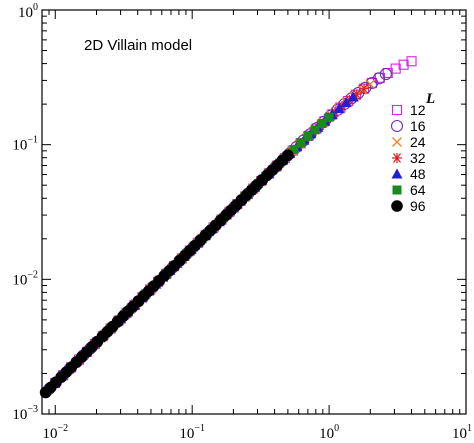  What do you see at coordinates (32, 140) in the screenshot?
I see `y-tick-label-exponent: −1` at bounding box center [32, 140].